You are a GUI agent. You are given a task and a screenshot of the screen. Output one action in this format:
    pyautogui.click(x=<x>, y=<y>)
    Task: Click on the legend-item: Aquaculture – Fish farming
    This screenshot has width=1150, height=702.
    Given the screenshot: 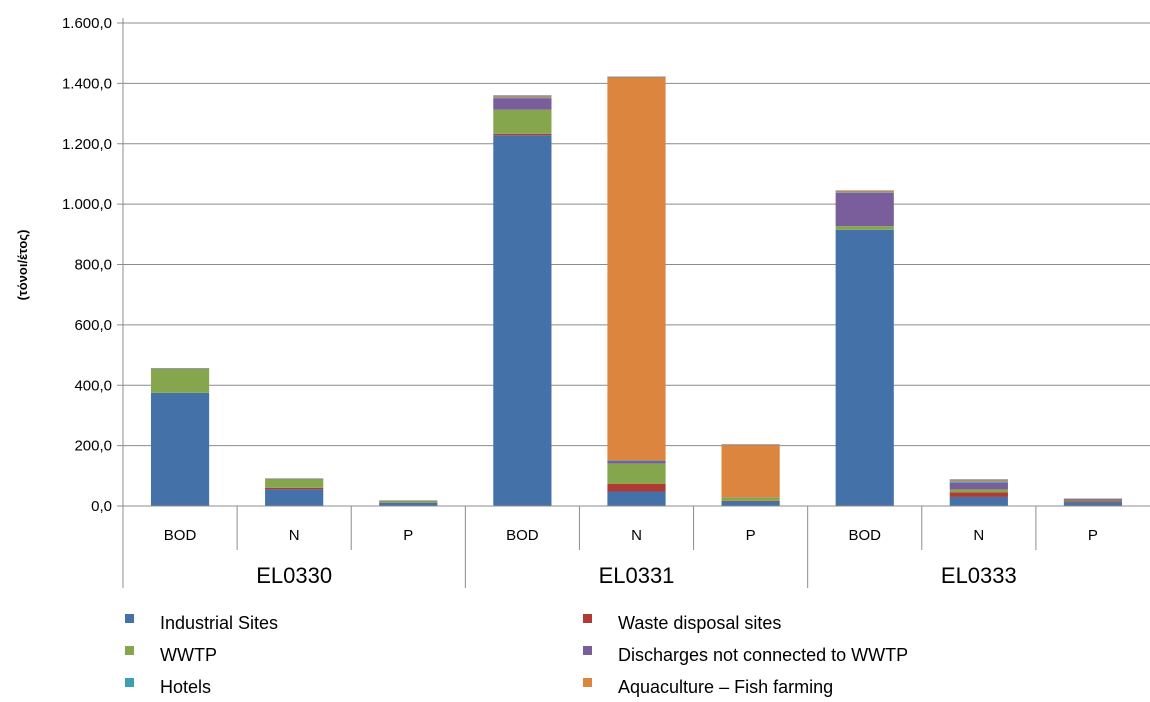 What is the action you would take?
    pyautogui.click(x=708, y=687)
    